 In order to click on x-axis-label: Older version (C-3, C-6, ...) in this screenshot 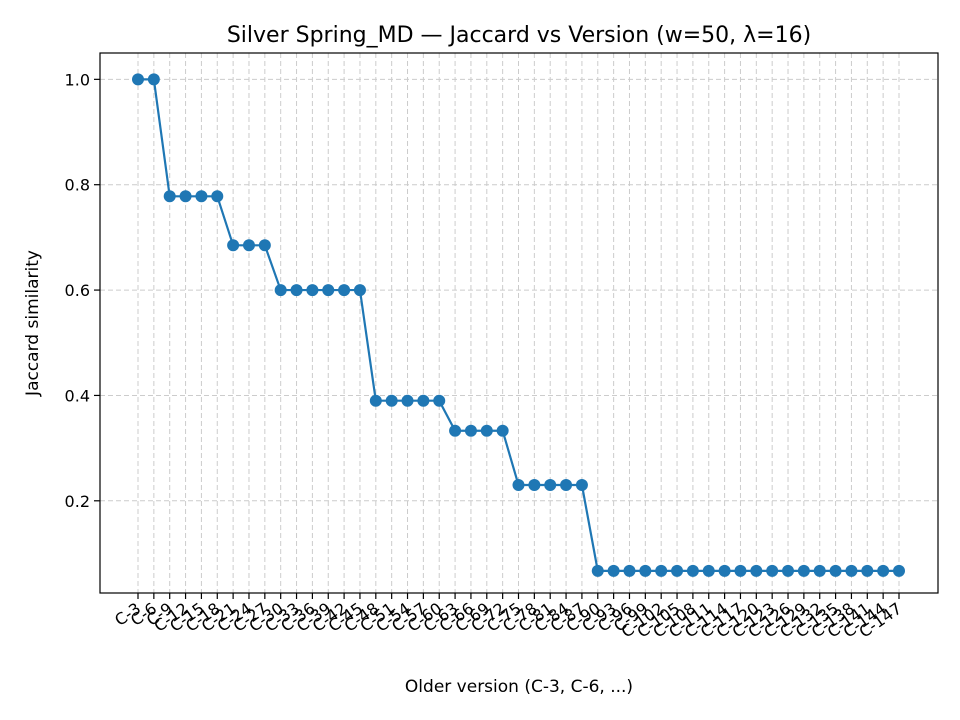, I will do `click(519, 687)`.